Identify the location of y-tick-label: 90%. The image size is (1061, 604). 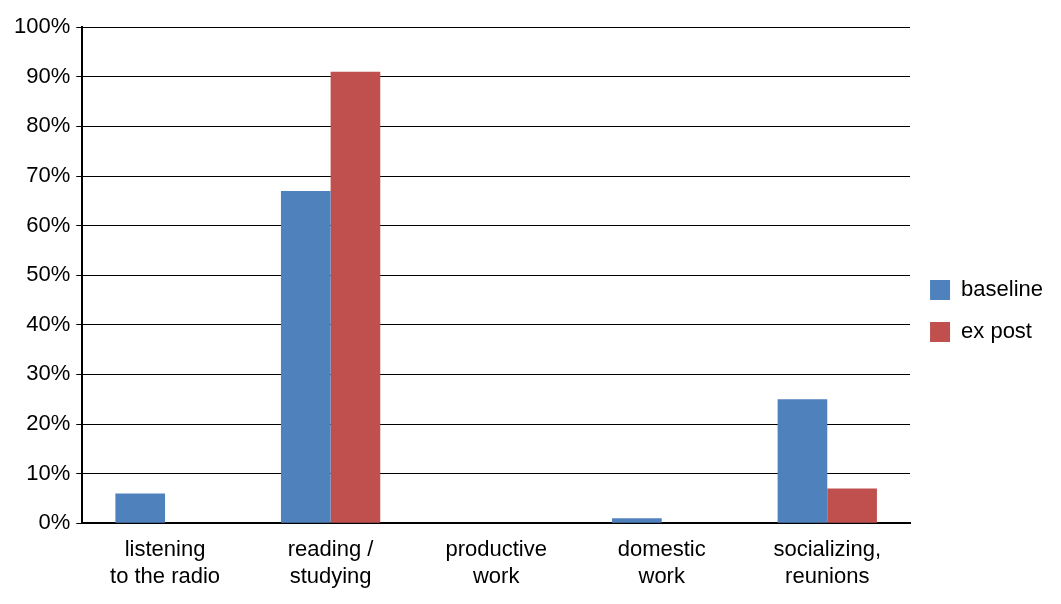
(48, 75).